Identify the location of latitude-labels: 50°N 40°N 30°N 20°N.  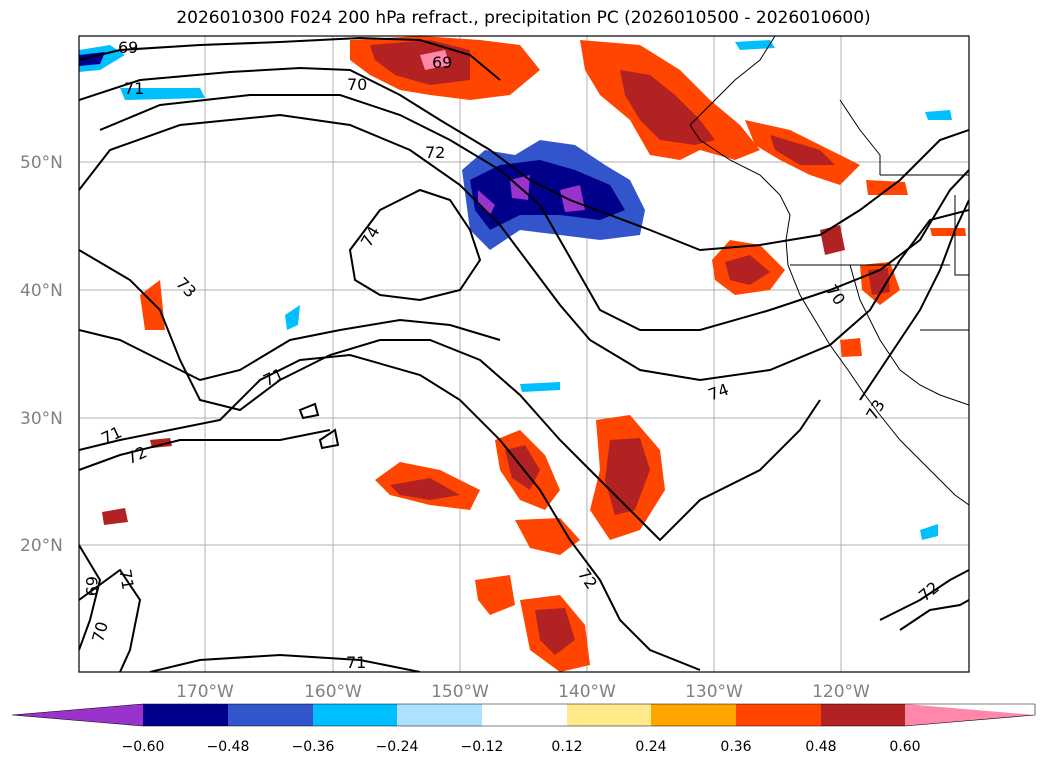
(41, 354).